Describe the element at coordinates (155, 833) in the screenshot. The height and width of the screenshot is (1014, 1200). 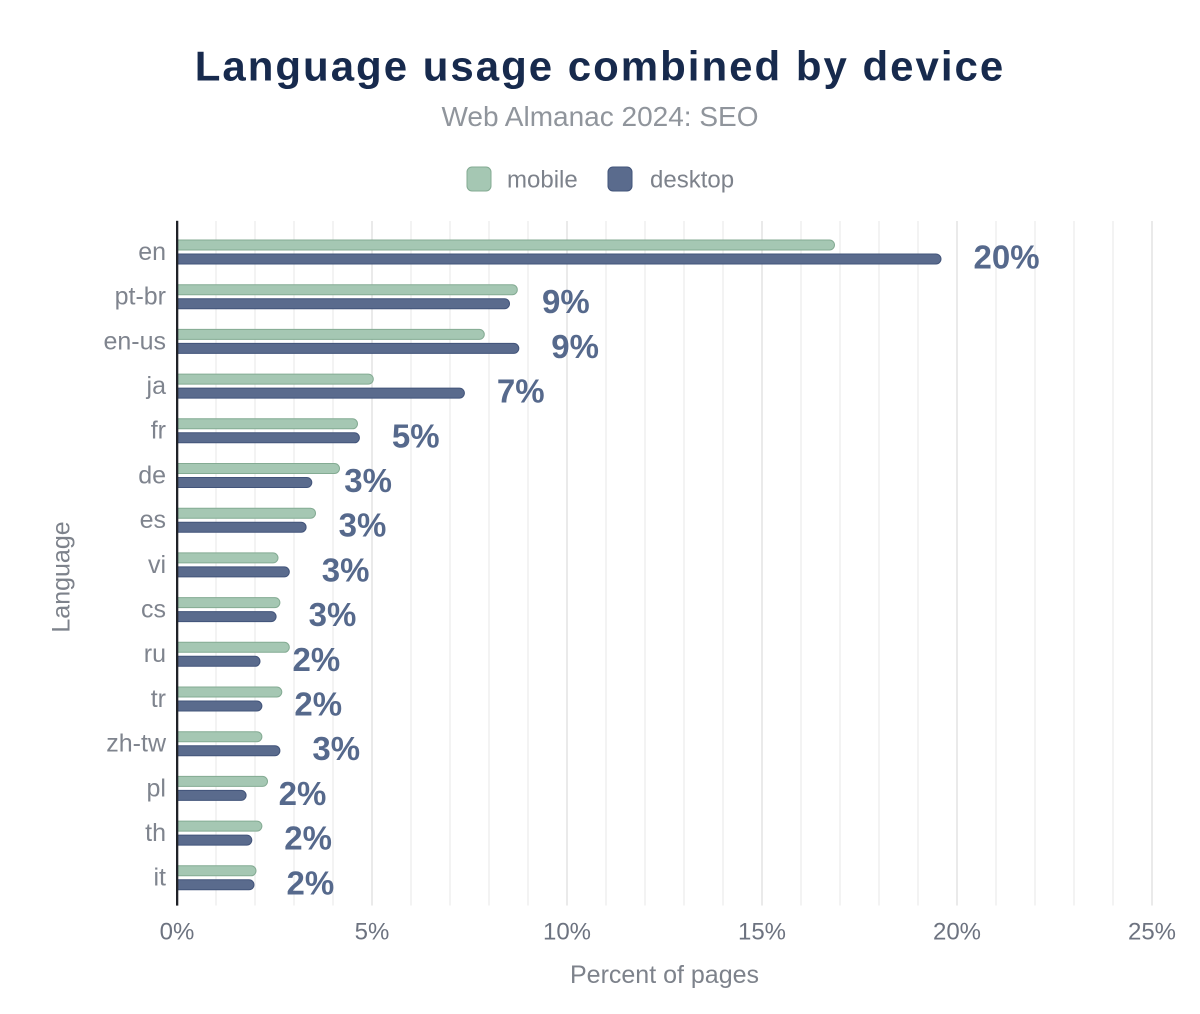
I see `svg-text: th` at that location.